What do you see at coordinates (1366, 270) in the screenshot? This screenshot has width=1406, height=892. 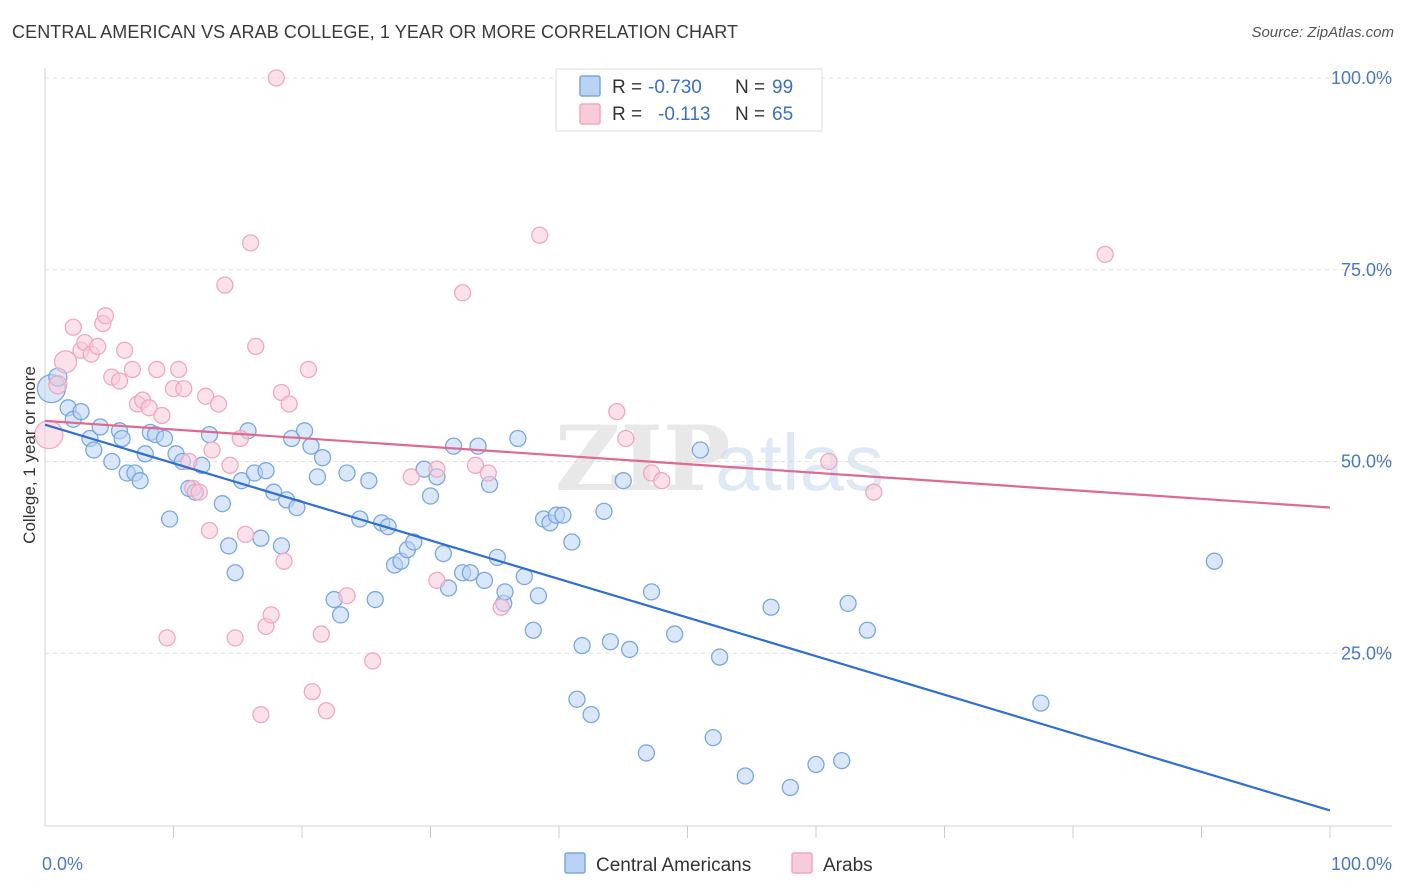 I see `y-tick-label-2: 75.0%` at bounding box center [1366, 270].